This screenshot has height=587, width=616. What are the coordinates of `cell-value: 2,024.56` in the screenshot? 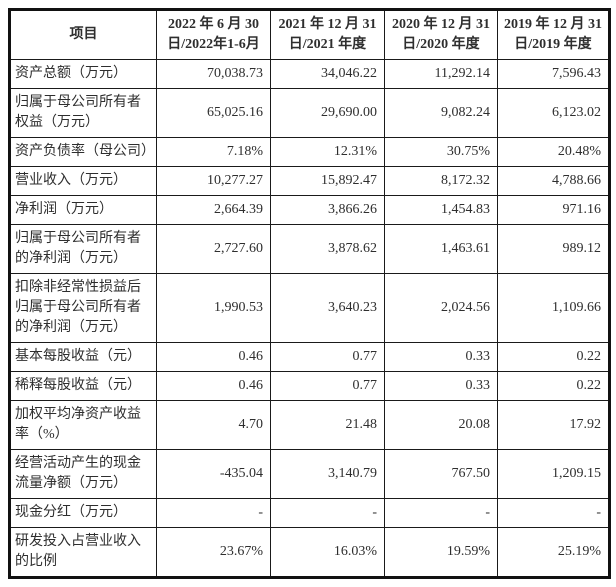 It's located at (441, 308).